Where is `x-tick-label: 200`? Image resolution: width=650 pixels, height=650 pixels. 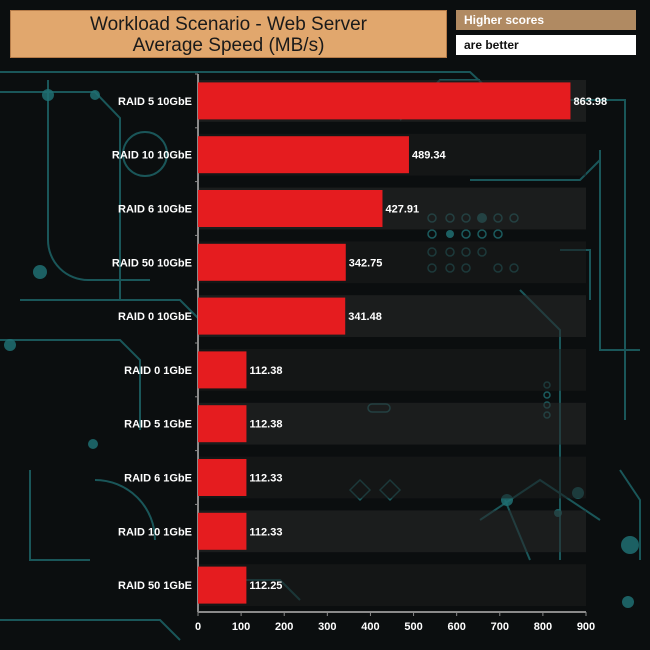
x-tick-label: 200 is located at coordinates (284, 627).